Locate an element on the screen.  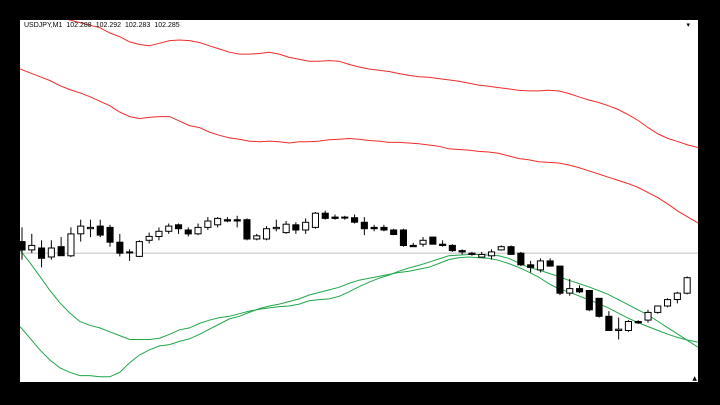
ohlc-low: 102.283 is located at coordinates (138, 25).